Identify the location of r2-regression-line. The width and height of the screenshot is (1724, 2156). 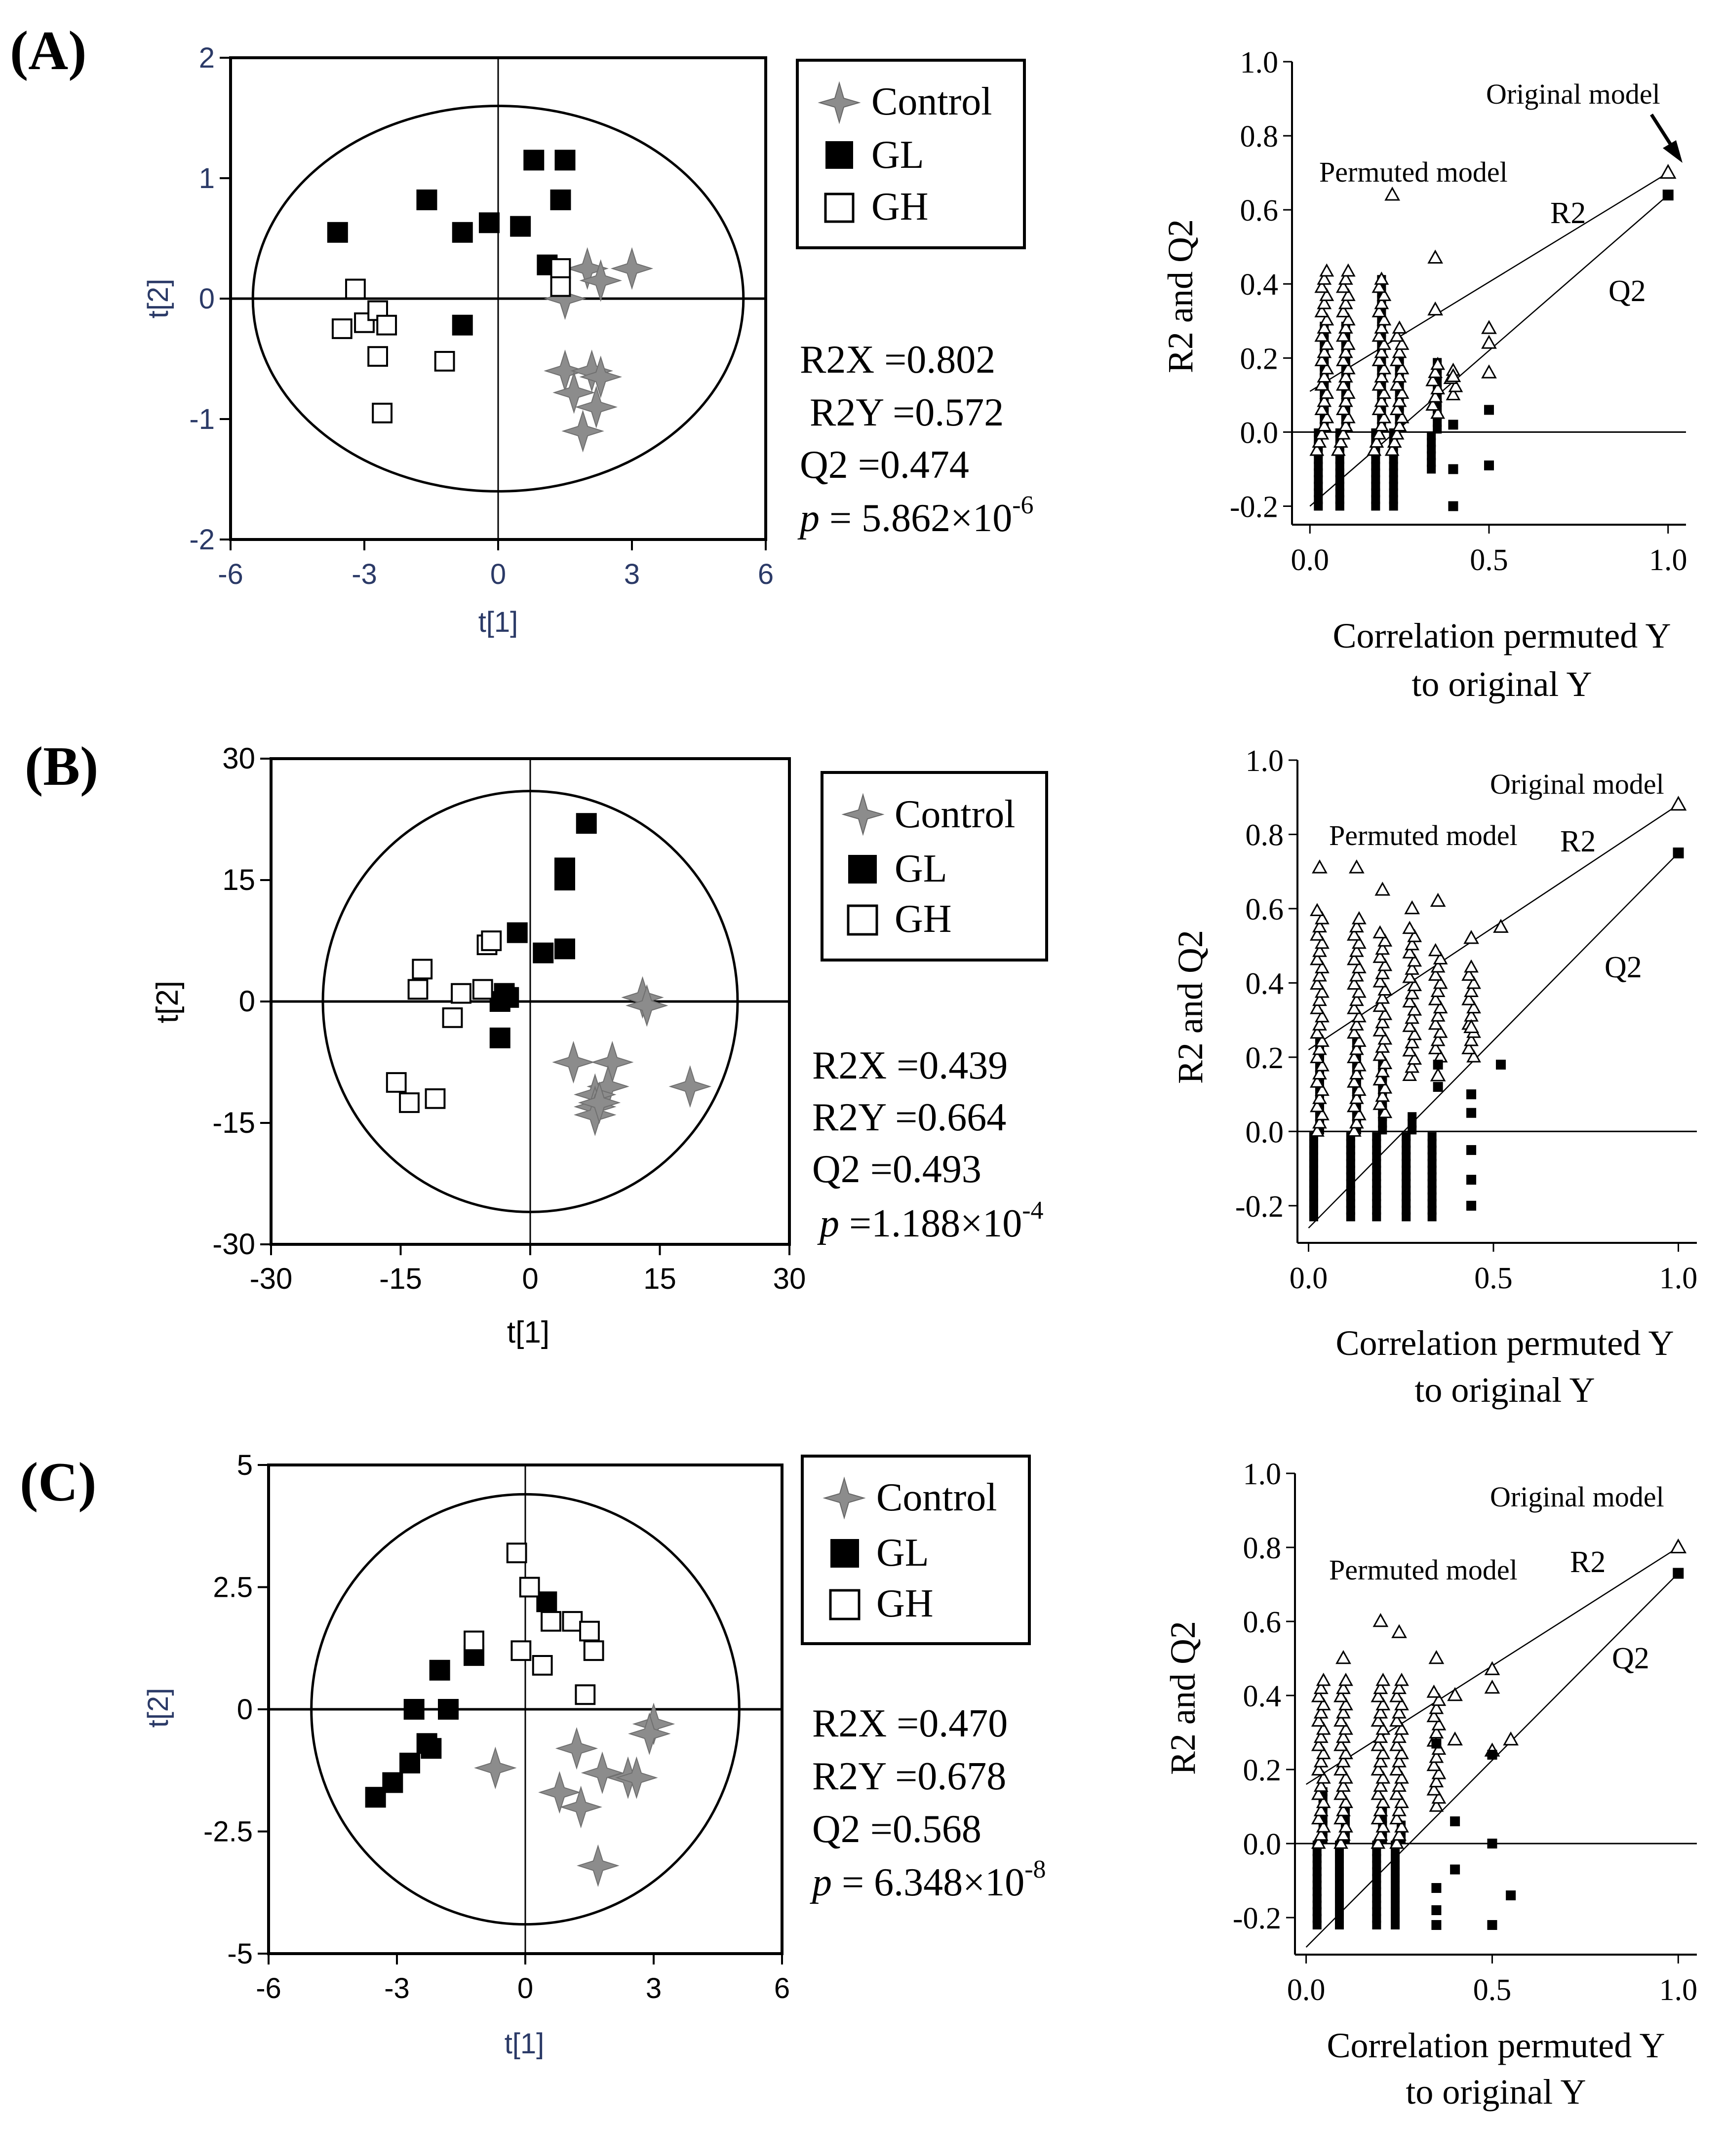
(1489, 282).